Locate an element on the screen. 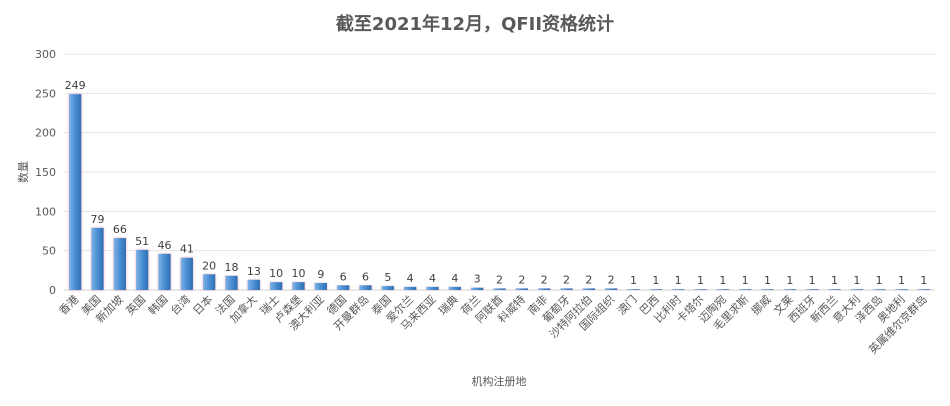 Image resolution: width=950 pixels, height=406 pixels. y-axis-title: 数量 is located at coordinates (23, 172).